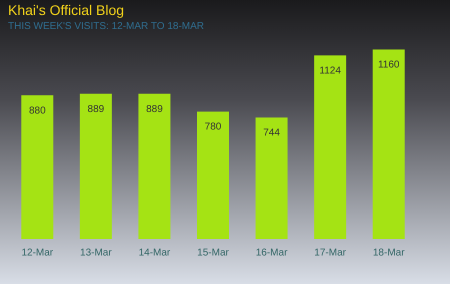 Image resolution: width=450 pixels, height=284 pixels. I want to click on x-tick-label: 18-Mar, so click(389, 253).